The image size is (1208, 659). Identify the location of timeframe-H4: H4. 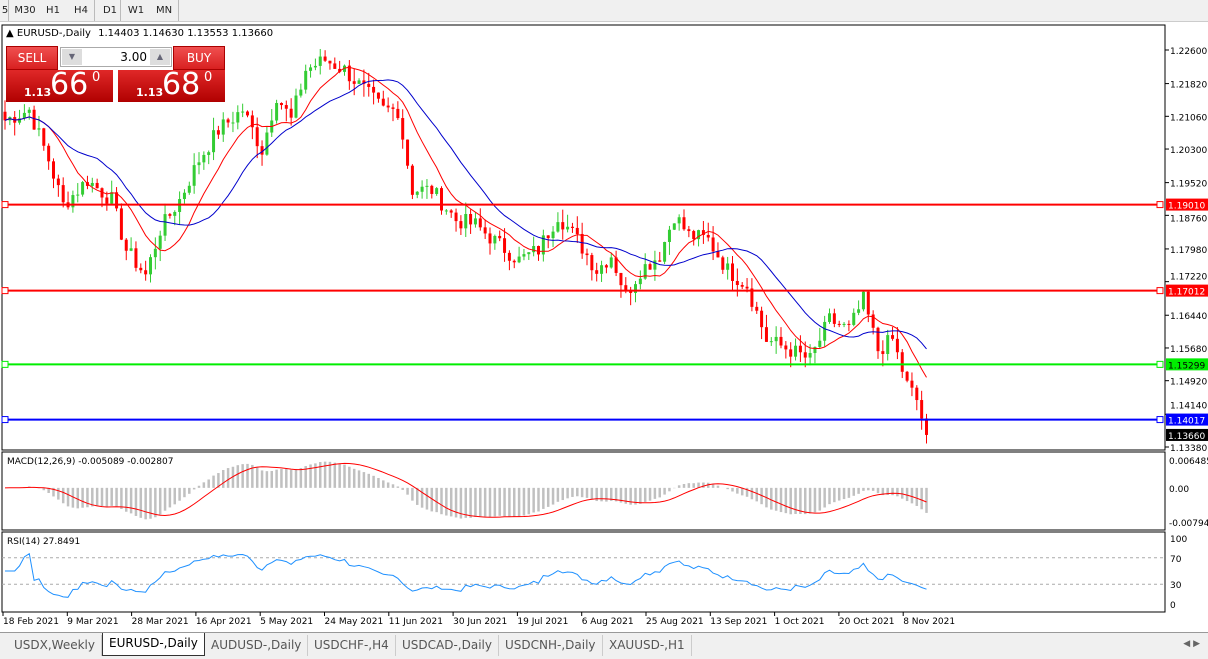
(81, 10).